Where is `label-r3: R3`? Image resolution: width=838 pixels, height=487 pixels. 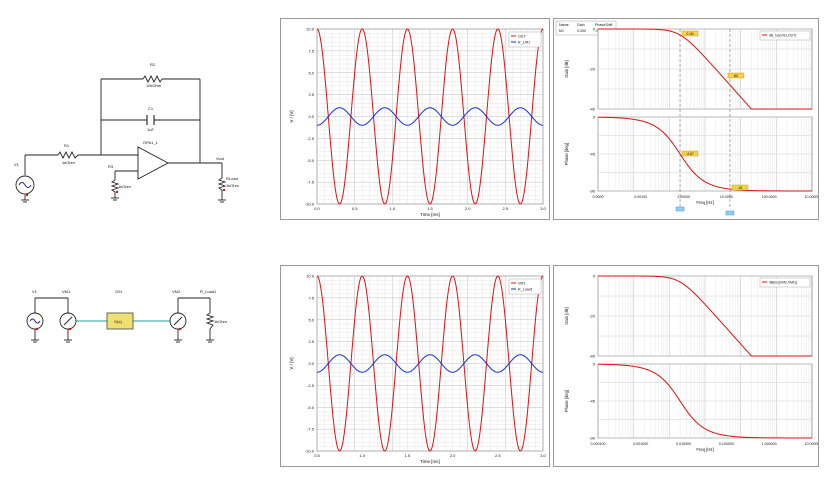 label-r3: R3 is located at coordinates (111, 166).